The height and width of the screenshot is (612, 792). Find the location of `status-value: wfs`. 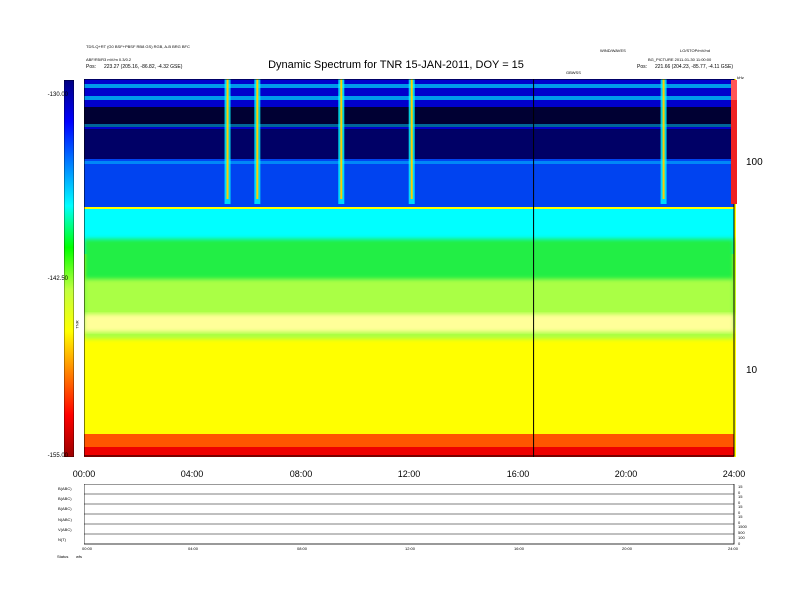

status-value: wfs is located at coordinates (79, 556).